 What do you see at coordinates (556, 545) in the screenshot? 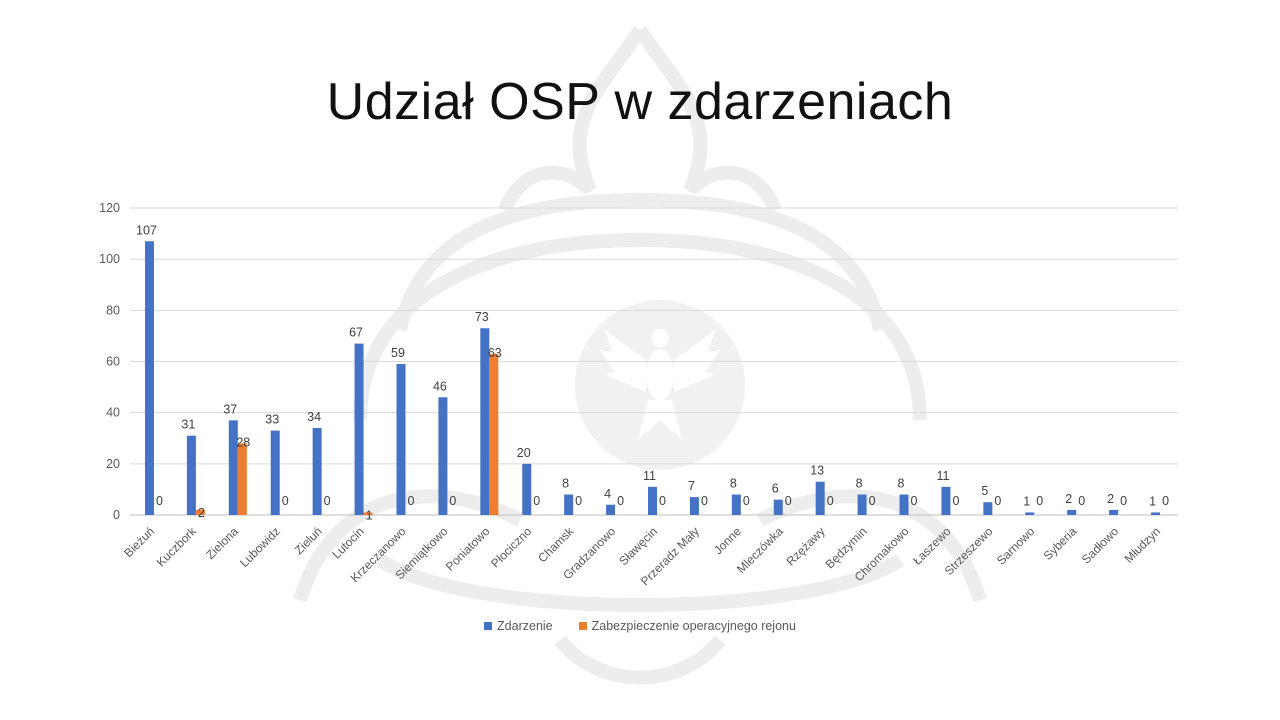
I see `x-tick-label: Chamsk` at bounding box center [556, 545].